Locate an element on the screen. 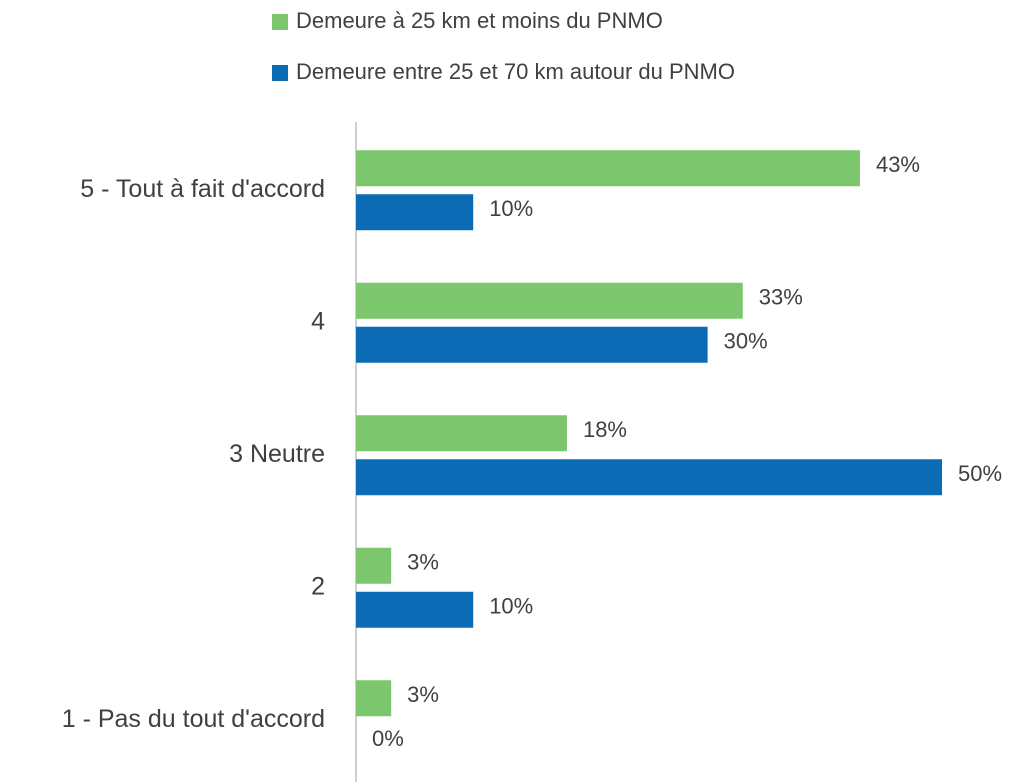  legend-label: Demeure à 25 km et moins du PNMO is located at coordinates (479, 20).